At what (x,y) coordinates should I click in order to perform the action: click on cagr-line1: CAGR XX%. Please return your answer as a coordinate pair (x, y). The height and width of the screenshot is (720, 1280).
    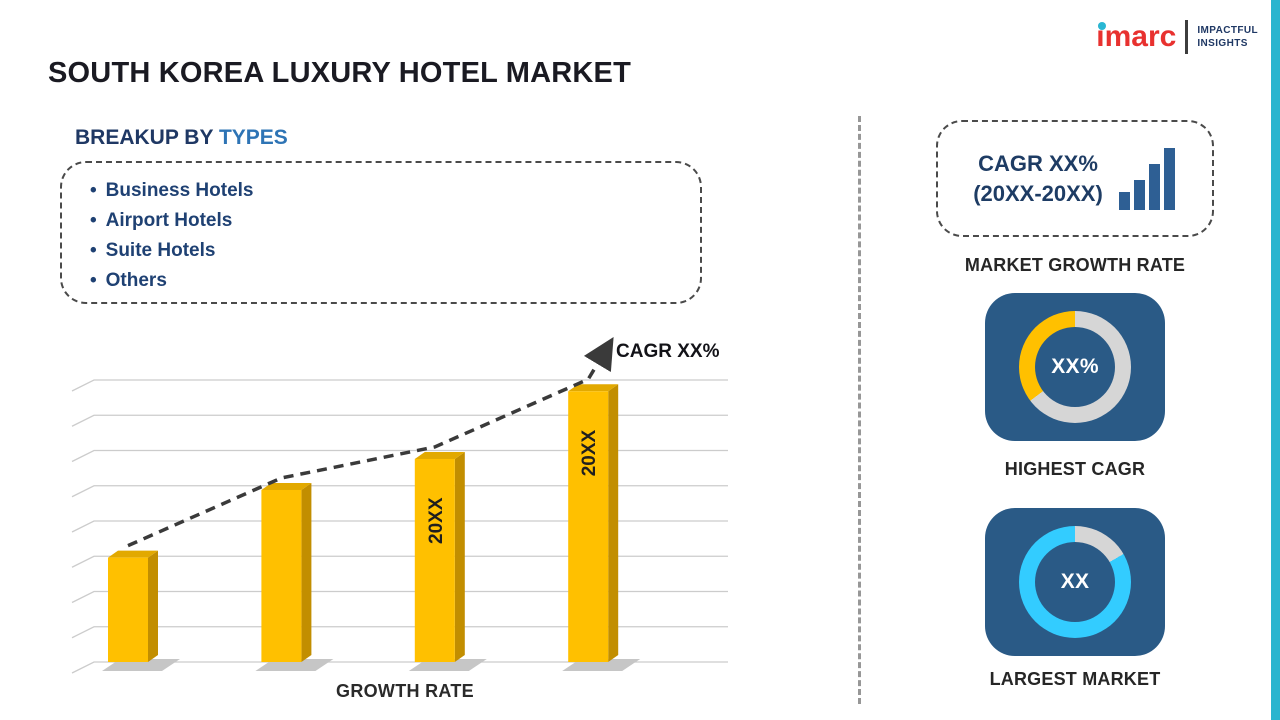
    Looking at the image, I should click on (1038, 163).